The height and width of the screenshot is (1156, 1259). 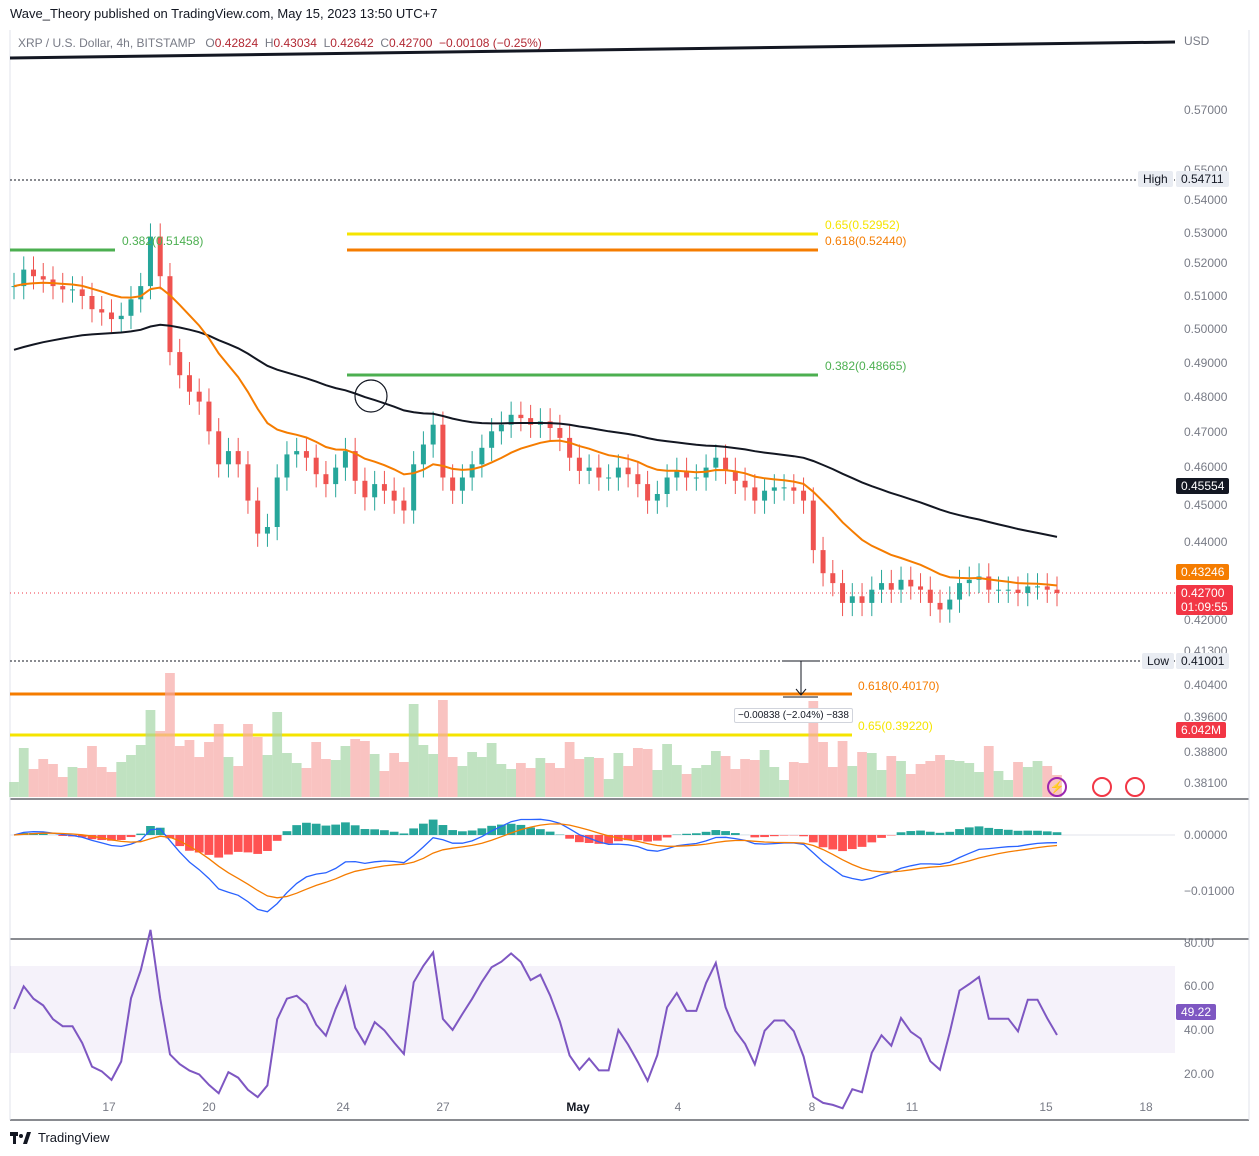 I want to click on price-tick: 0.50000, so click(x=1206, y=329).